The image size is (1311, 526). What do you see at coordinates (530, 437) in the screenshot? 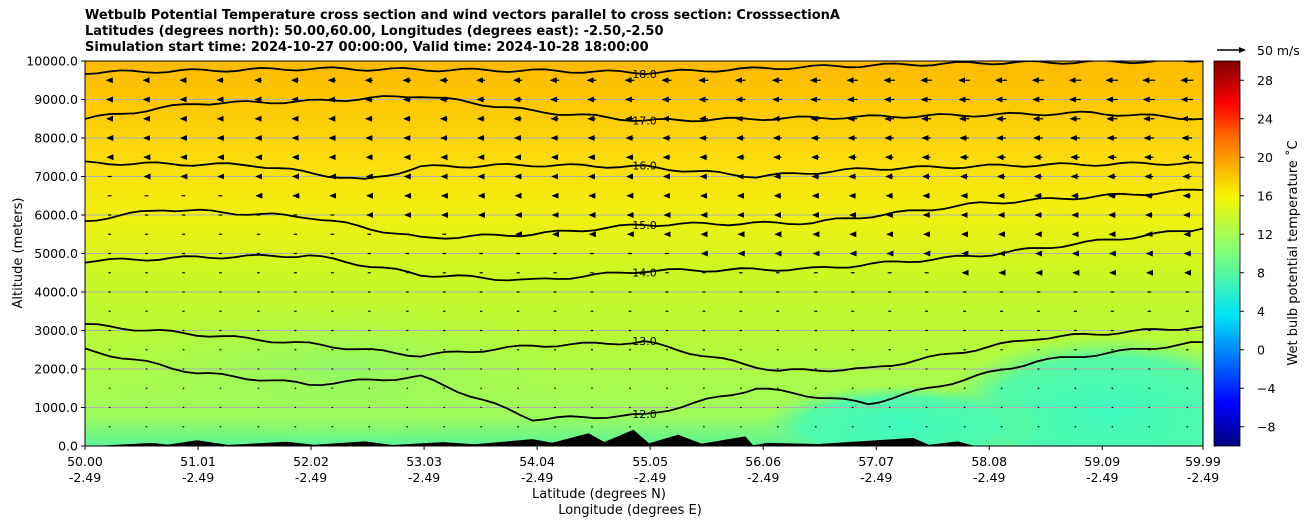
I see `terrain-silhouette` at bounding box center [530, 437].